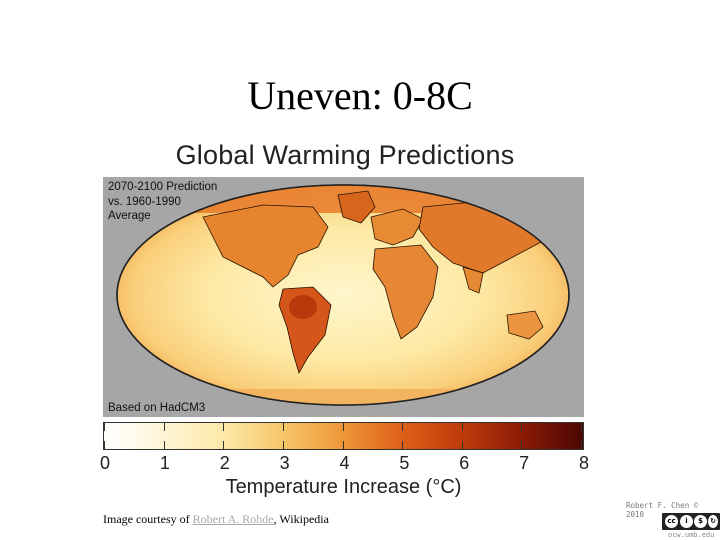 Image resolution: width=720 pixels, height=540 pixels. I want to click on europe, so click(397, 227).